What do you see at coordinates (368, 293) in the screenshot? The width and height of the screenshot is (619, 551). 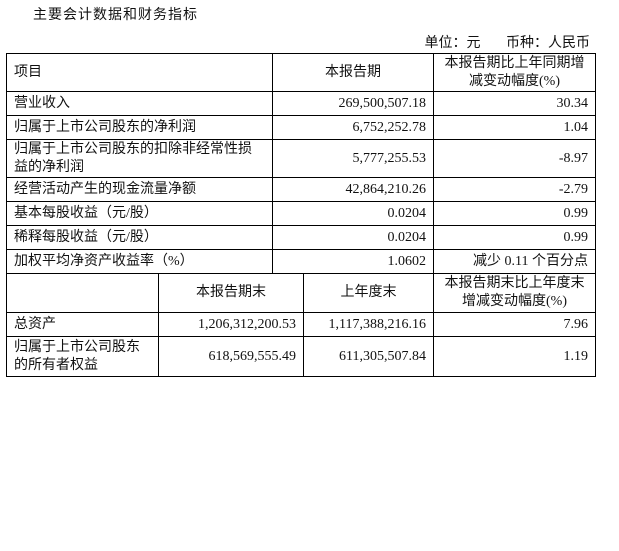 I see `header-prior-year-end: 上年度末` at bounding box center [368, 293].